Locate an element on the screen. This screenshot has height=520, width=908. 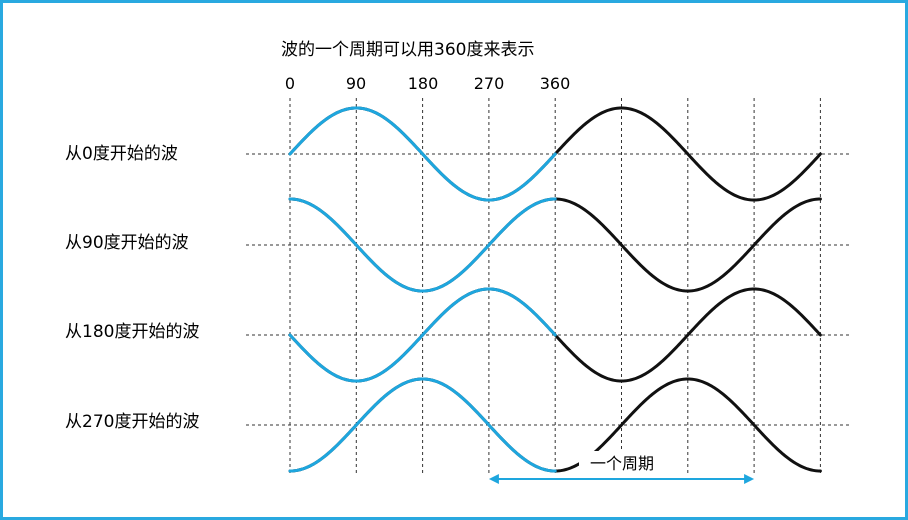
period-arrowhead-right is located at coordinates (749, 479).